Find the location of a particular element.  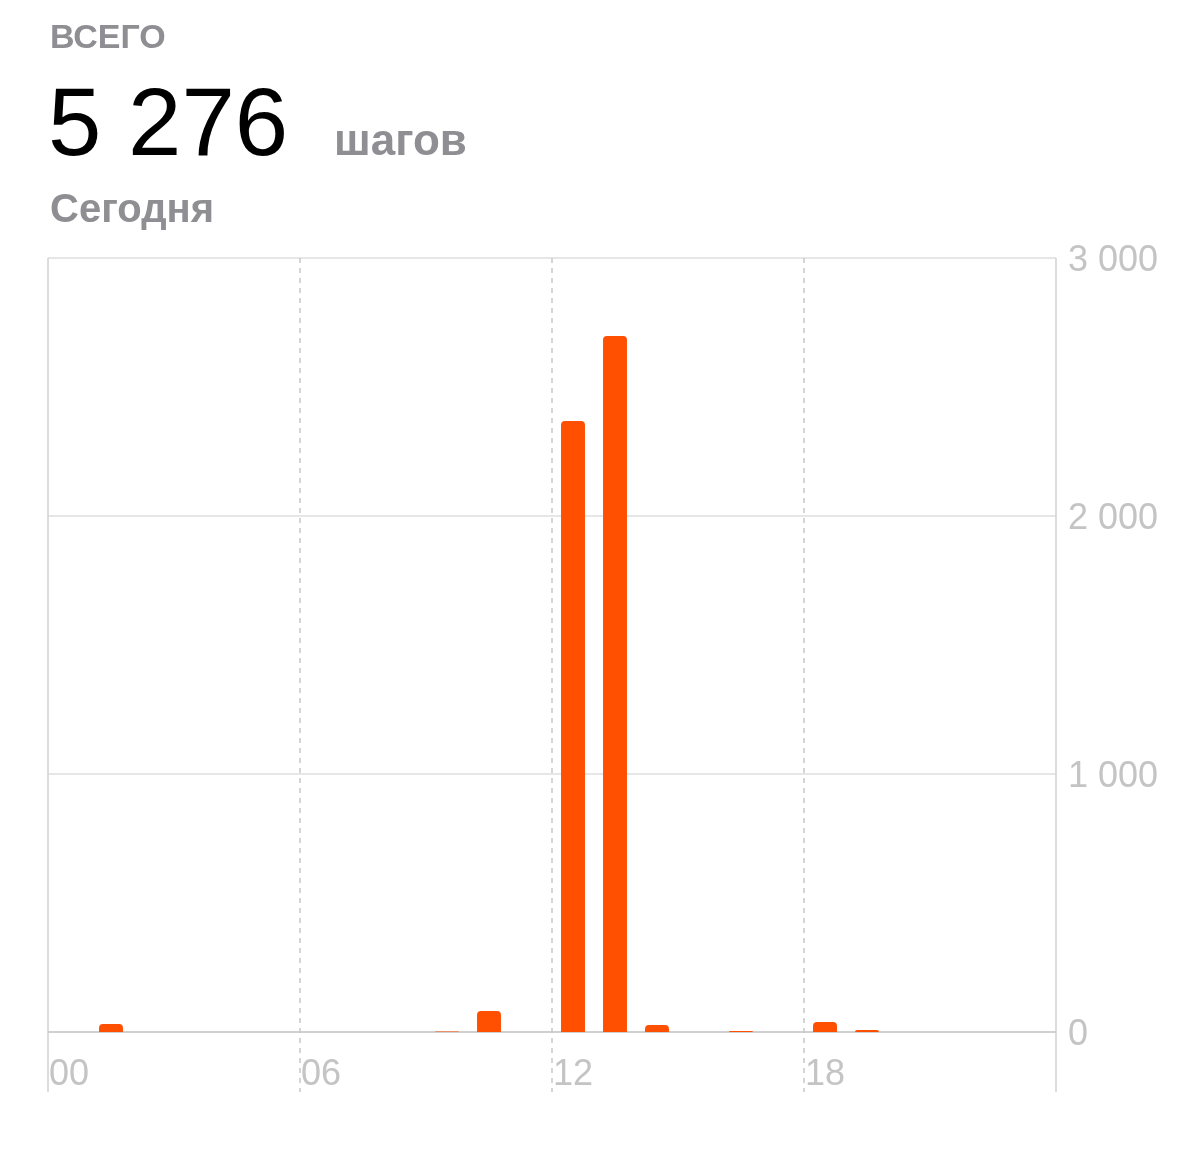

x-tick-label: 18 is located at coordinates (825, 1072).